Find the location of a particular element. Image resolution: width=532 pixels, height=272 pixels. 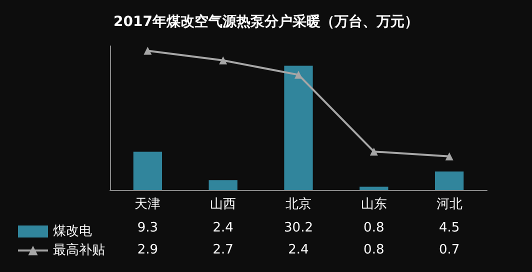

x-tick-label: 天津 is located at coordinates (147, 204).